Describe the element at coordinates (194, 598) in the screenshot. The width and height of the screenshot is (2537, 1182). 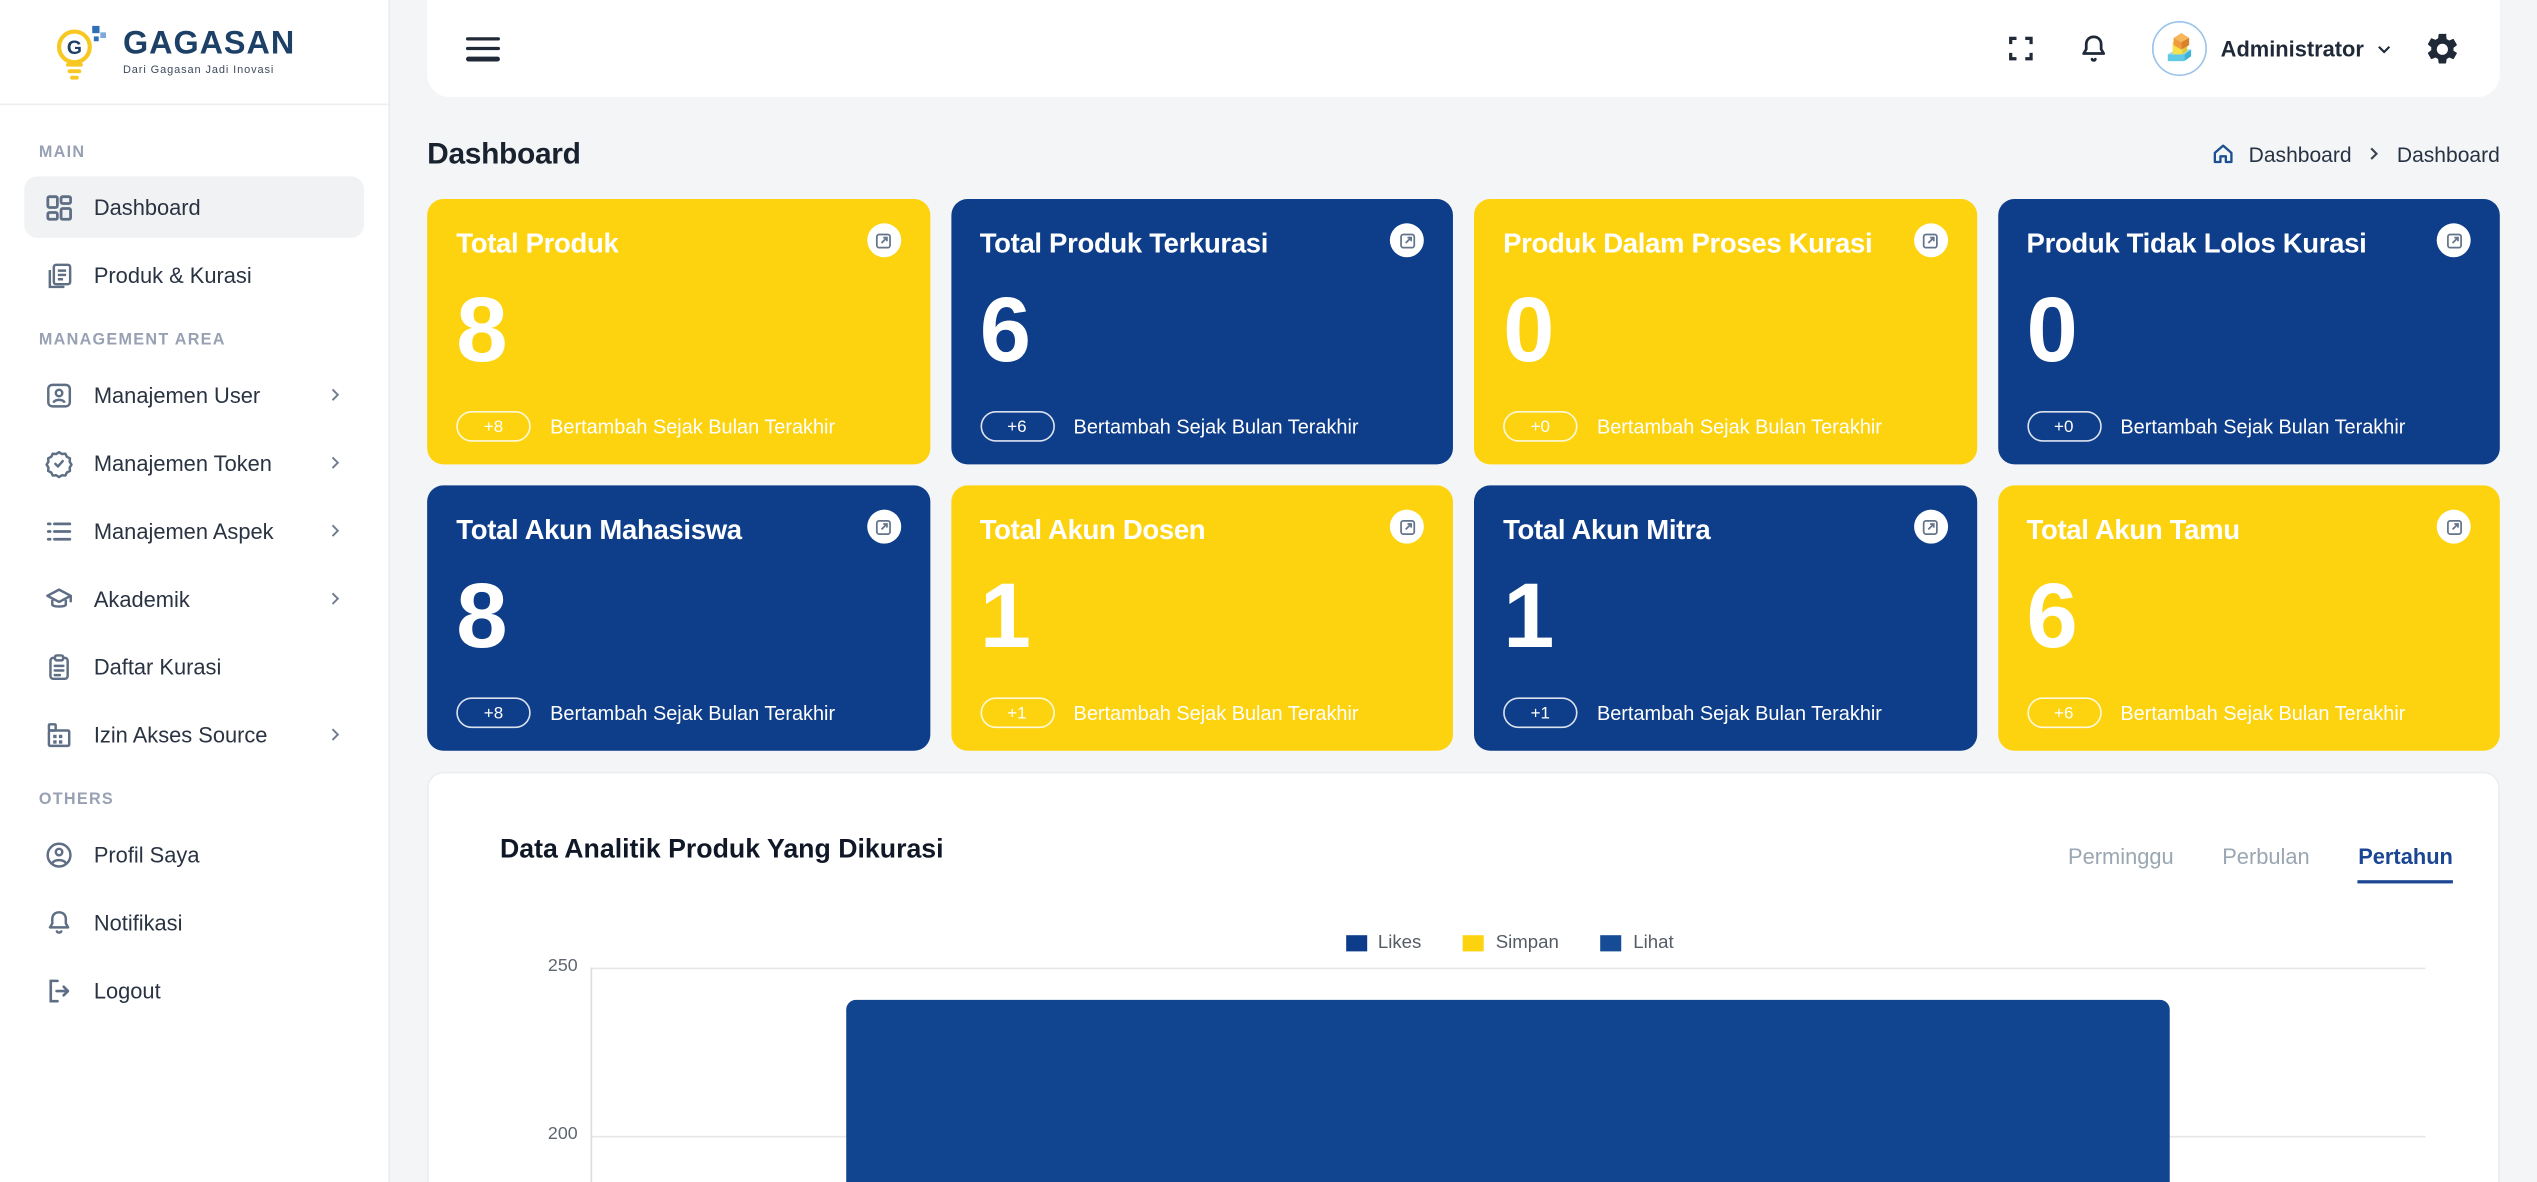
I see `sidebar-item-akademik: Akademik` at that location.